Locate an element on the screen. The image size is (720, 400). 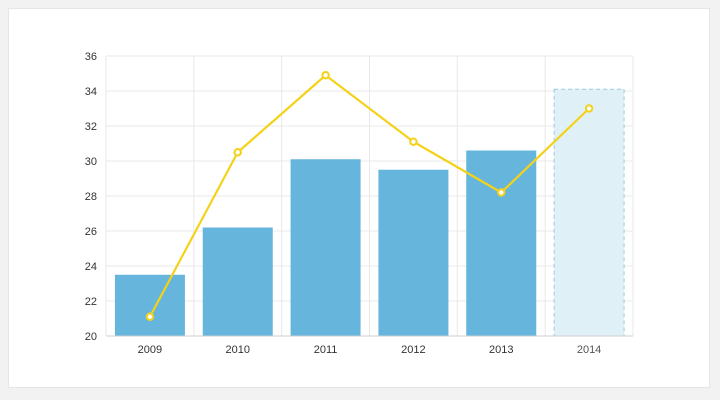
y-tick-label: 28 is located at coordinates (91, 197).